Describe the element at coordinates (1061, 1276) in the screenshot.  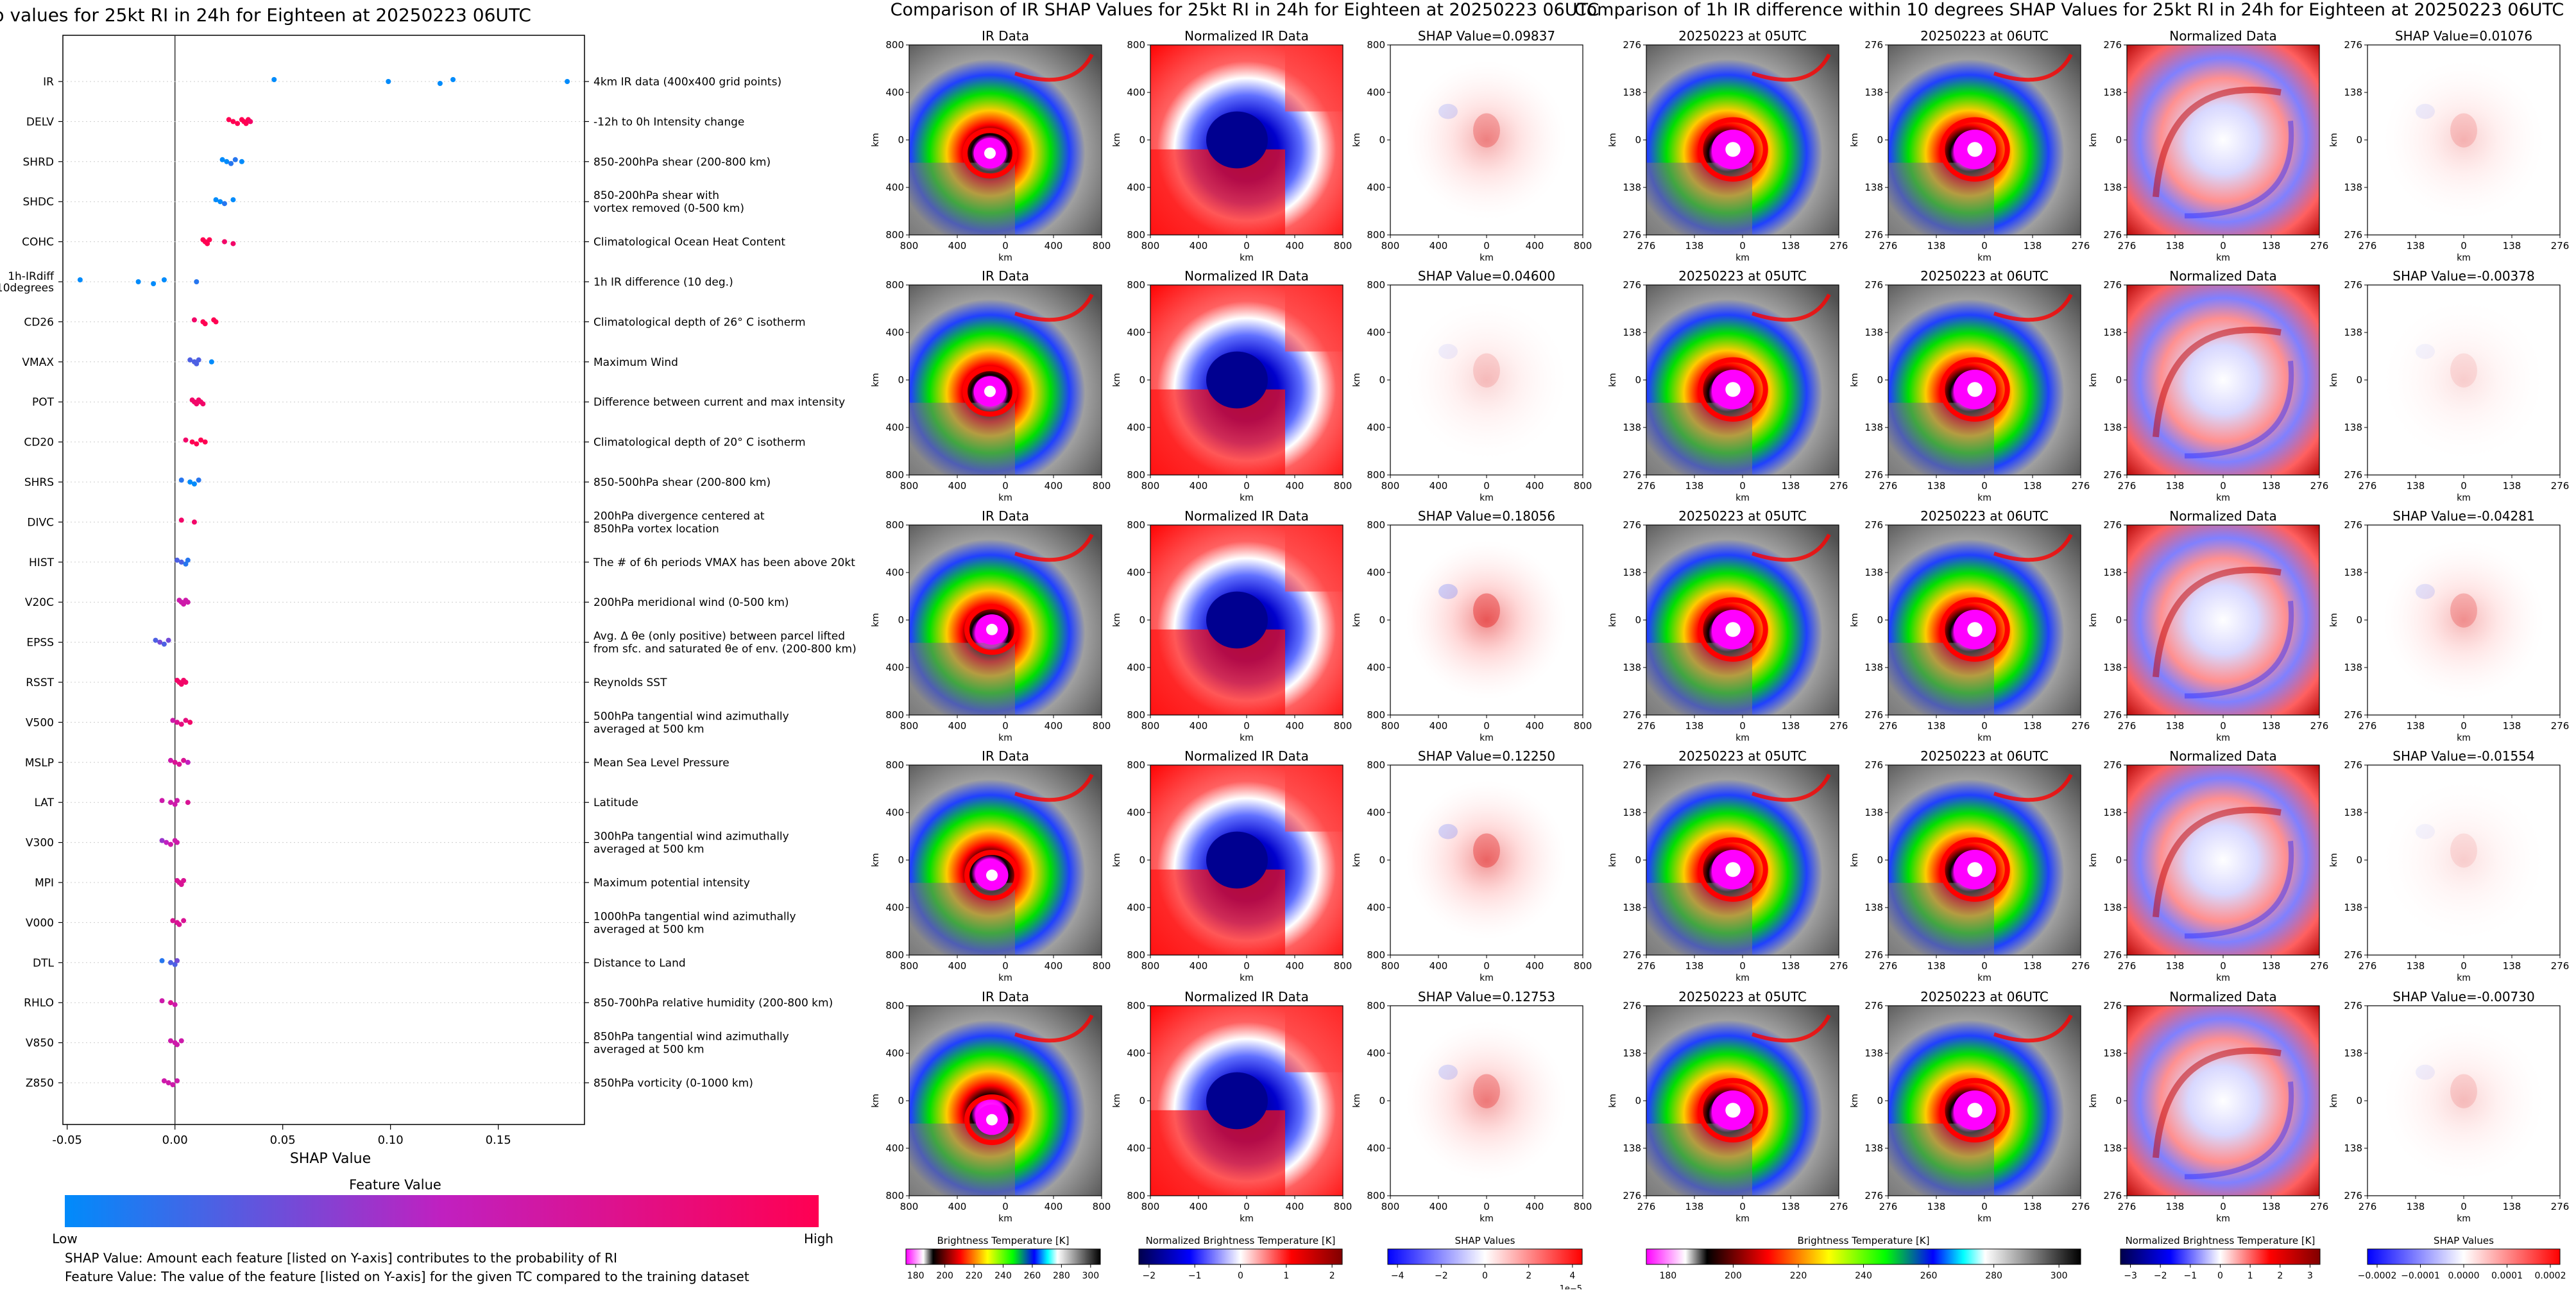
I see `colorbar-tick-label: 280` at that location.